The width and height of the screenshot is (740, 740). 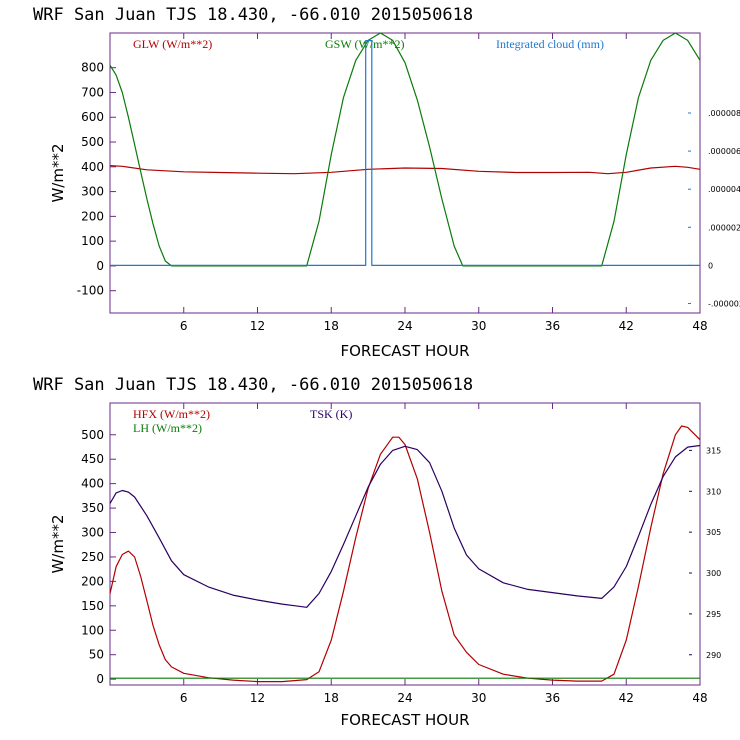 What do you see at coordinates (92, 92) in the screenshot?
I see `y-tick-label: 700` at bounding box center [92, 92].